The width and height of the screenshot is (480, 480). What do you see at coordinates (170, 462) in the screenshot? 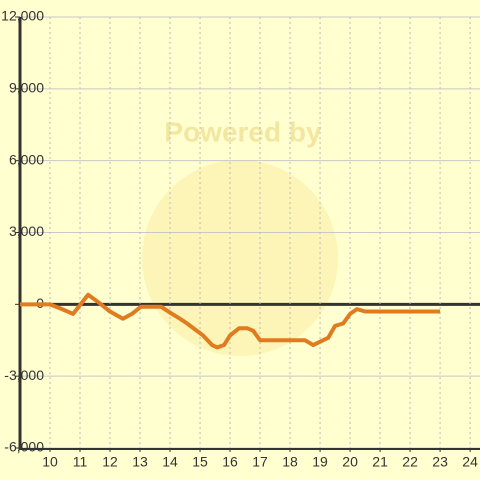
I see `x-tick-label: 14` at bounding box center [170, 462].